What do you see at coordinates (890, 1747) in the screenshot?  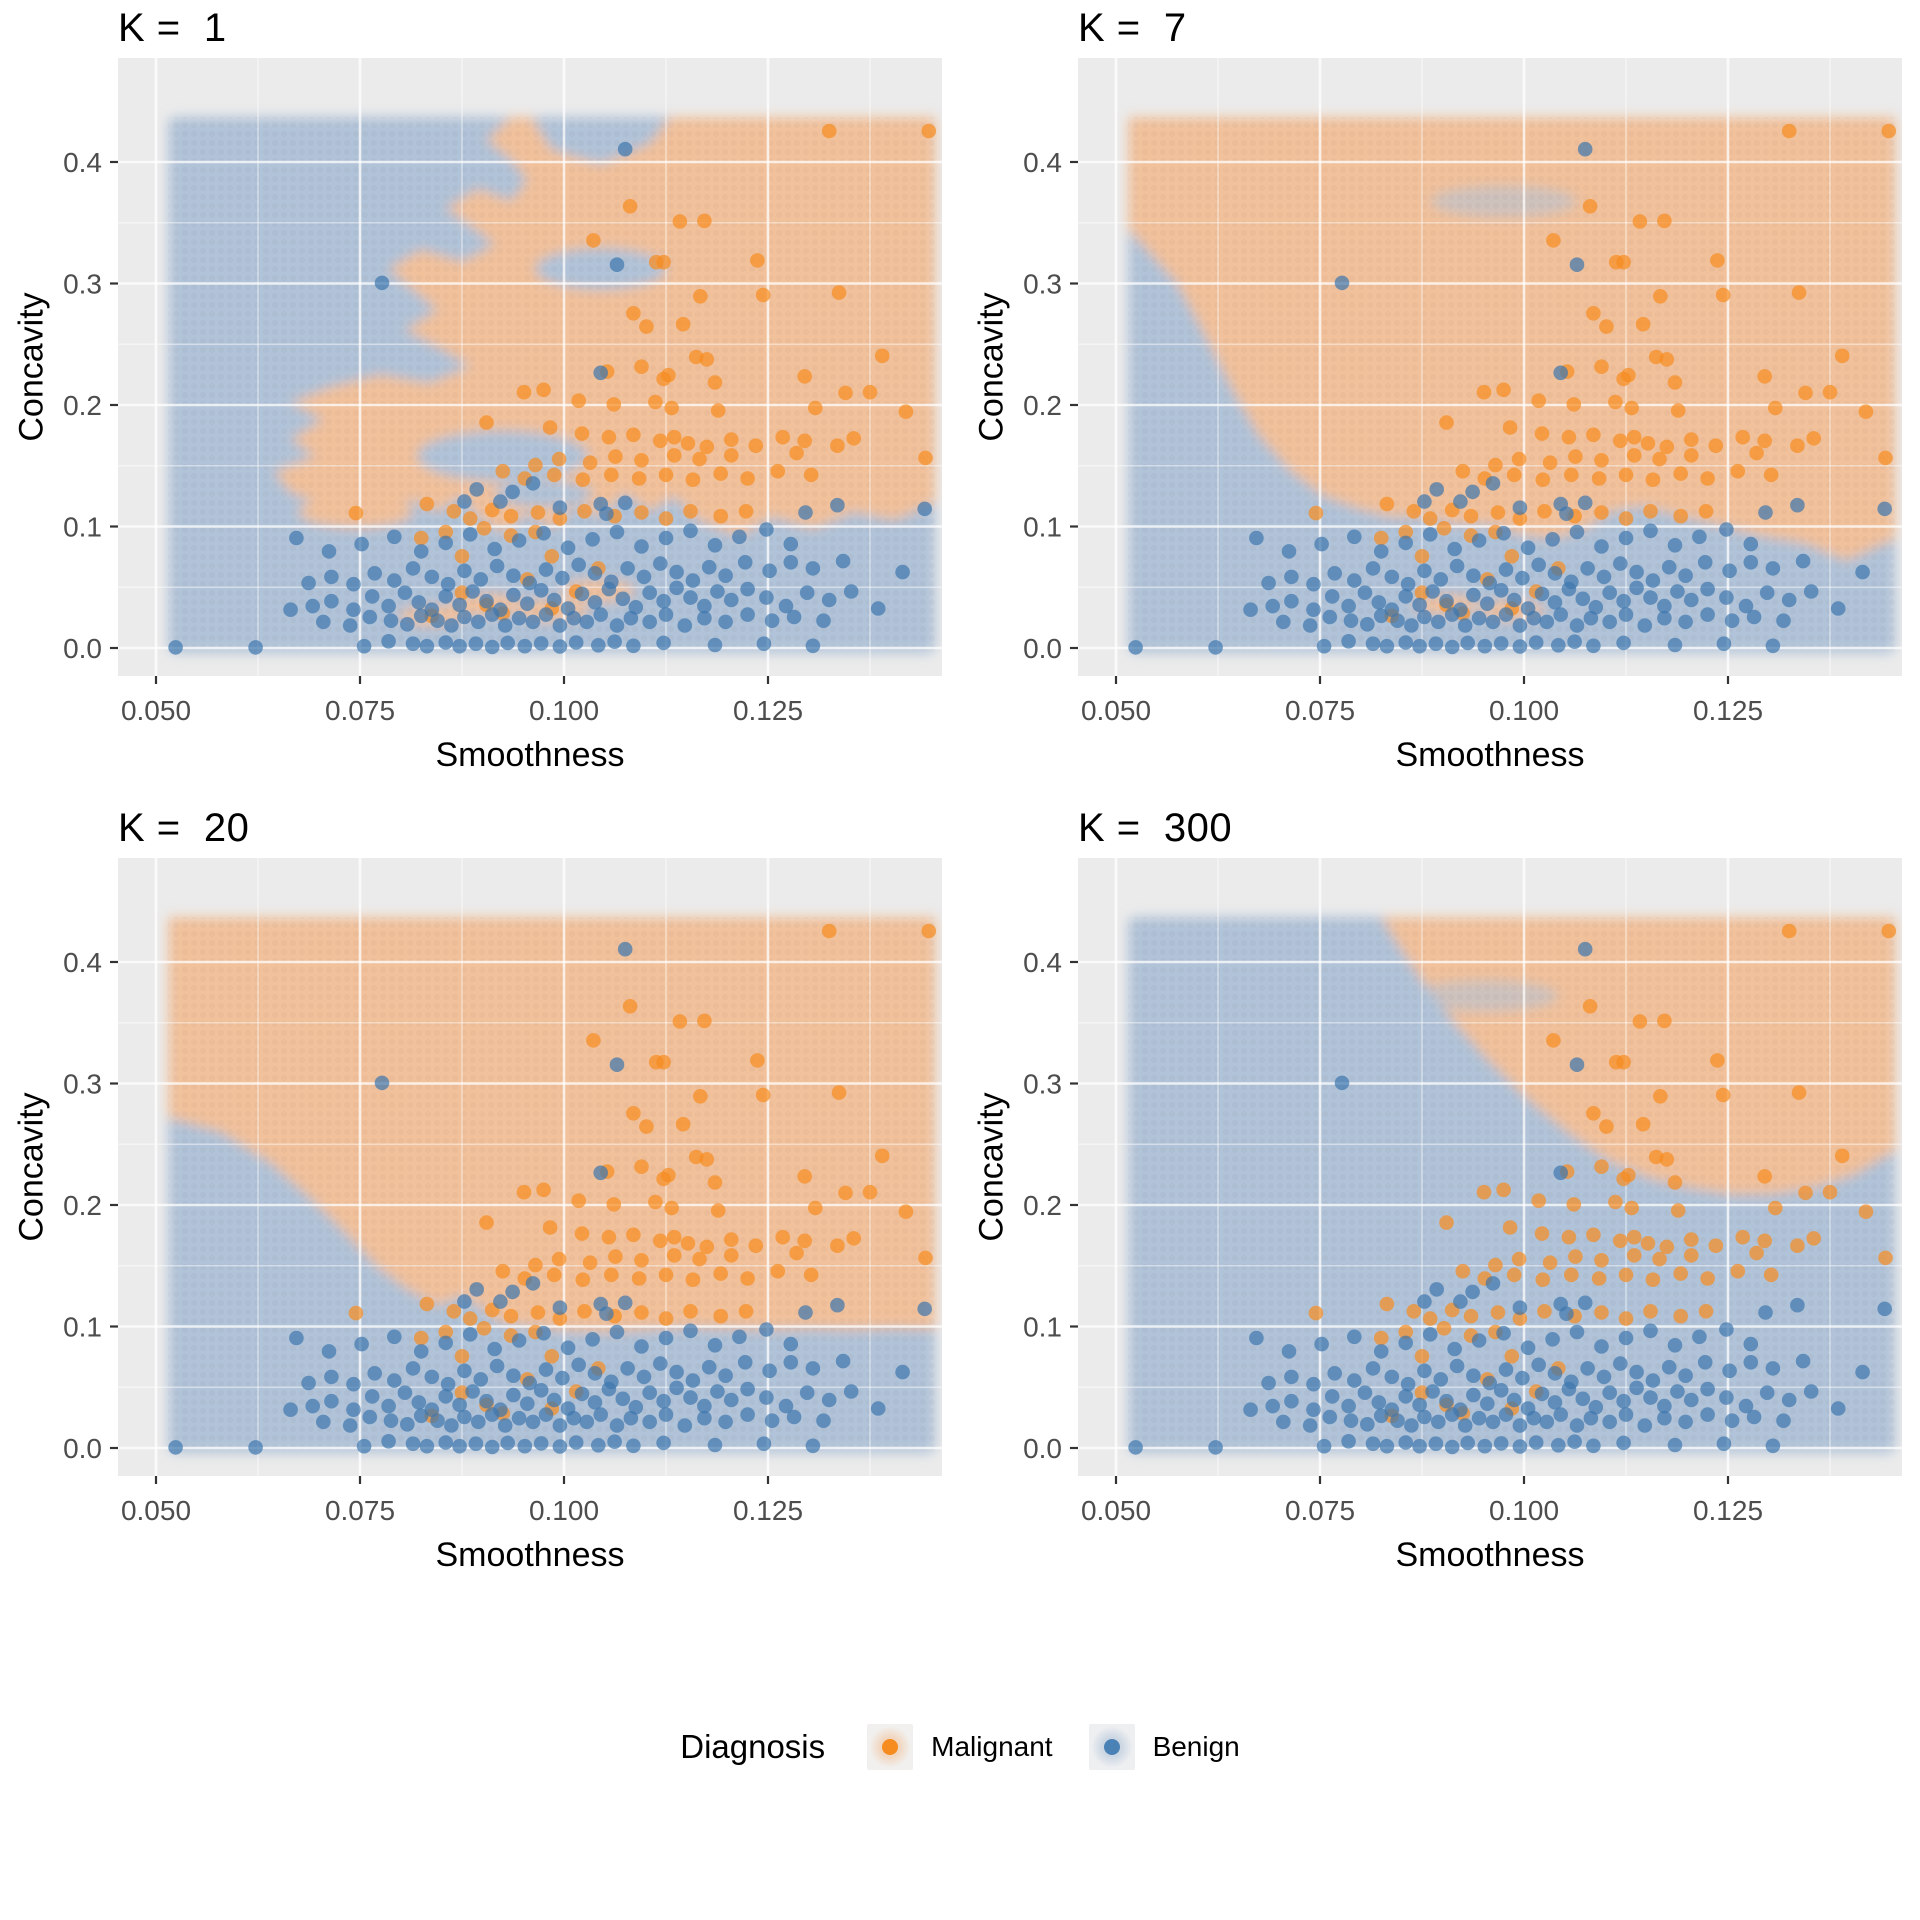 I see `malignant-dot-icon` at bounding box center [890, 1747].